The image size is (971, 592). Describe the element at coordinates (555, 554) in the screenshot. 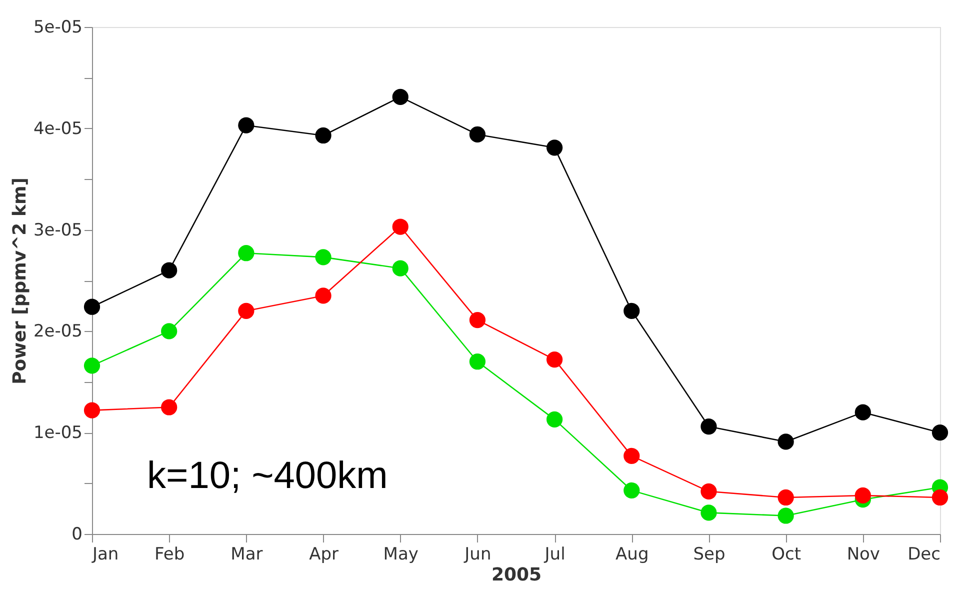

I see `x-tick-label: Jul` at that location.